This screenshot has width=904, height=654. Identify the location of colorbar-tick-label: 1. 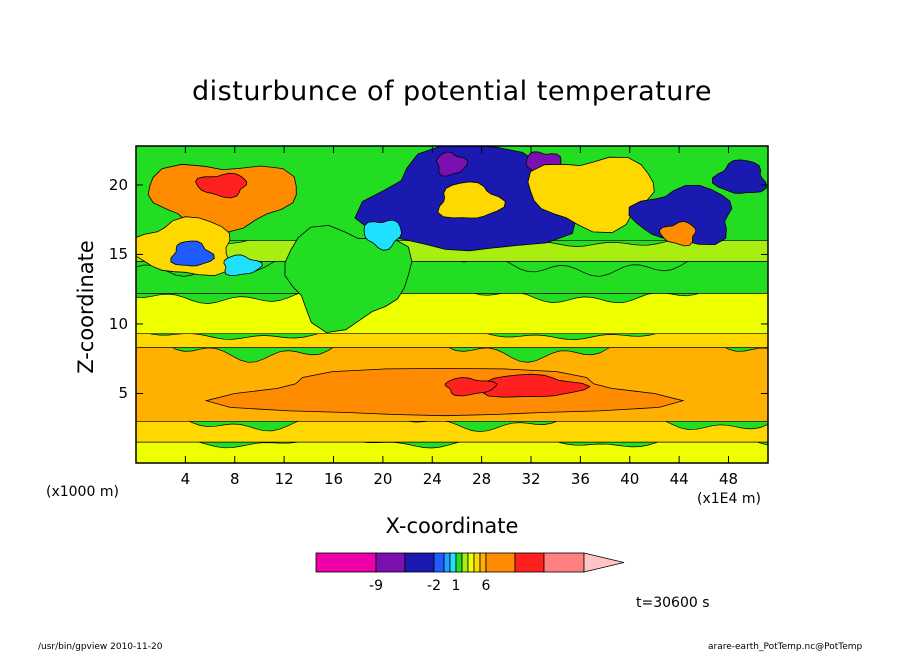
(456, 586).